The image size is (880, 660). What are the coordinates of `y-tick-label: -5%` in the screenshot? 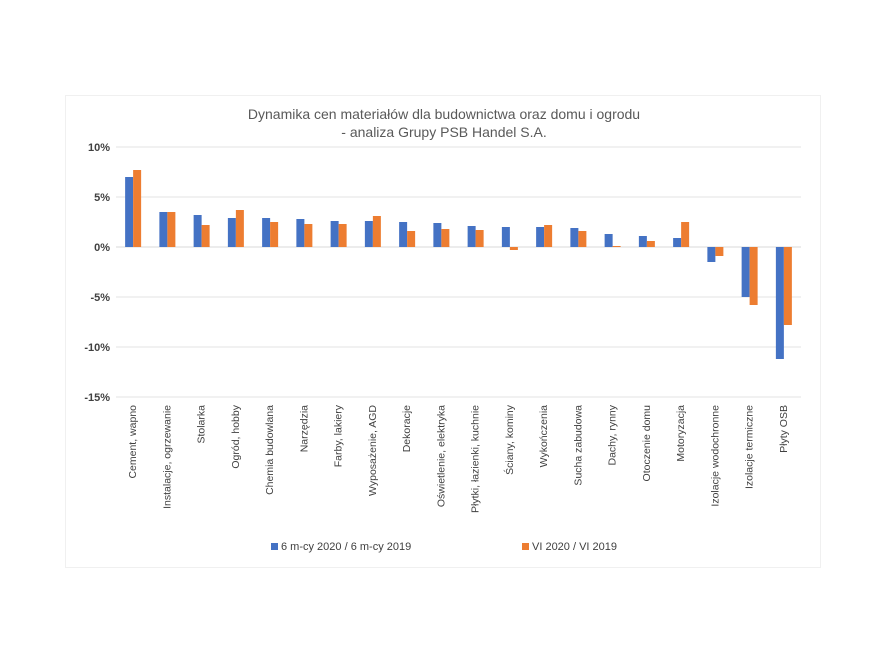 It's located at (100, 298).